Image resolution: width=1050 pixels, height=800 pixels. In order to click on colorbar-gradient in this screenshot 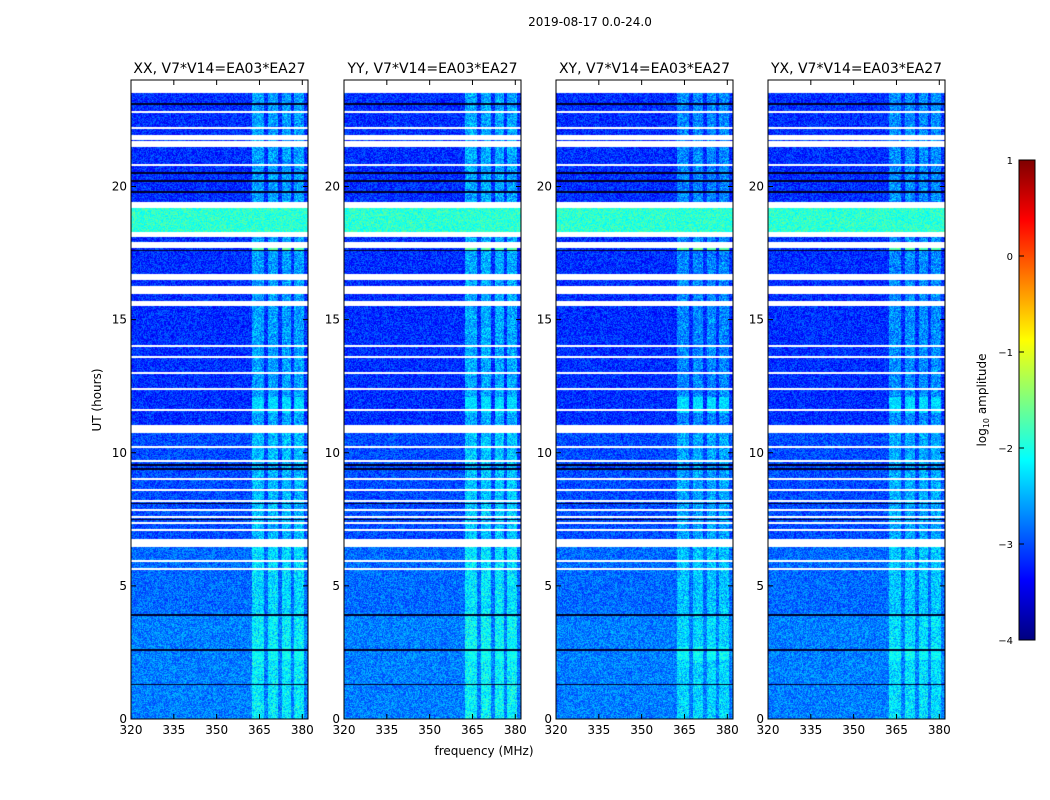, I will do `click(1027, 400)`.